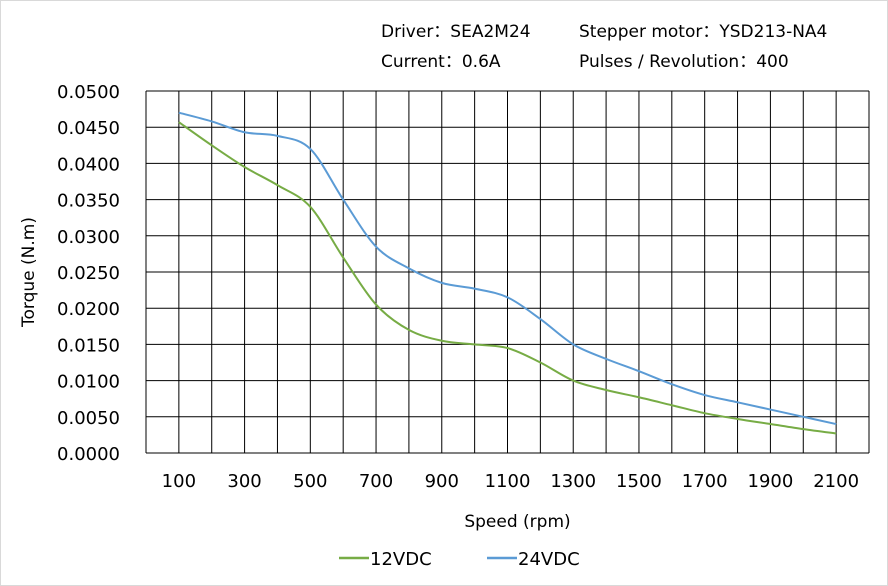 This screenshot has width=888, height=586. What do you see at coordinates (88, 201) in the screenshot?
I see `y-tick-label: 0.0350` at bounding box center [88, 201].